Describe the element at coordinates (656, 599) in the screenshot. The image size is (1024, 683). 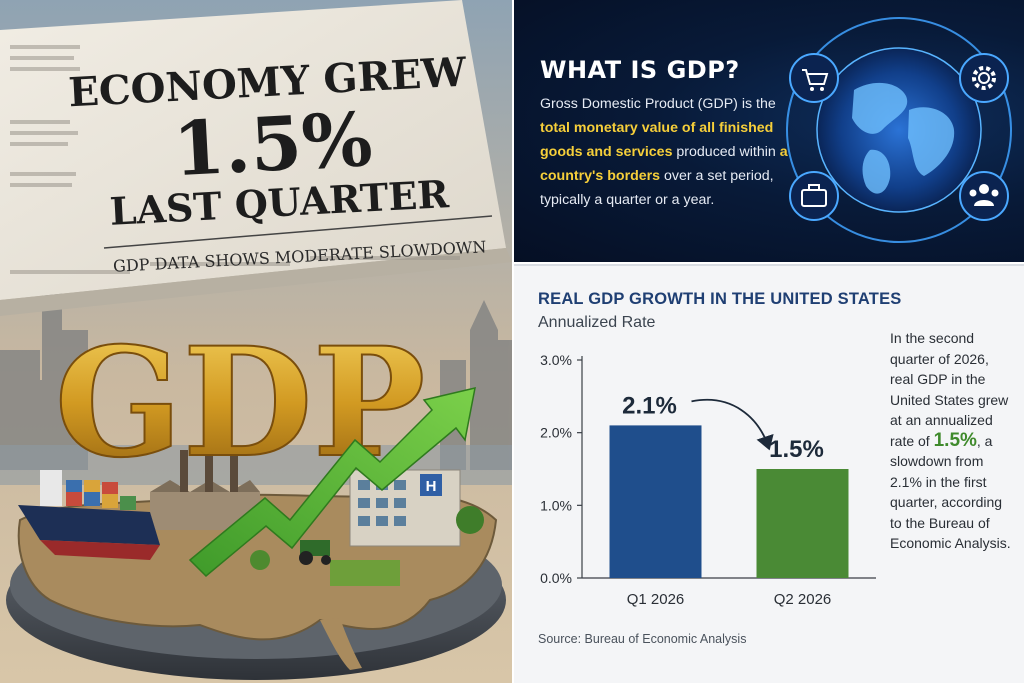
I see `x-category-label: Q1 2026` at that location.